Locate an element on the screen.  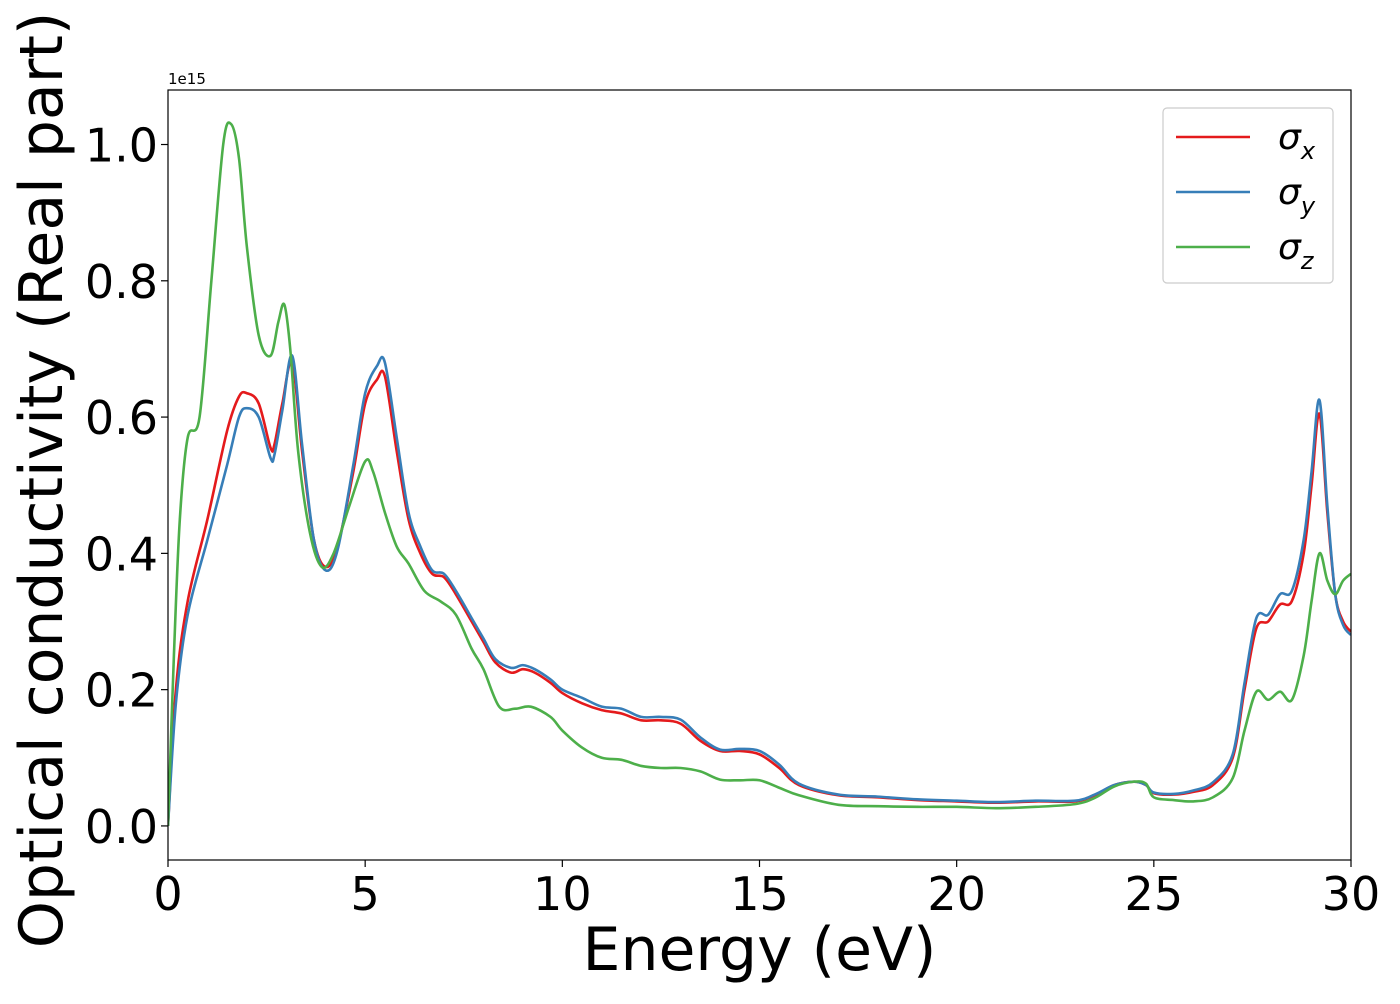
y-tick-label: 0.6 is located at coordinates (121, 418).